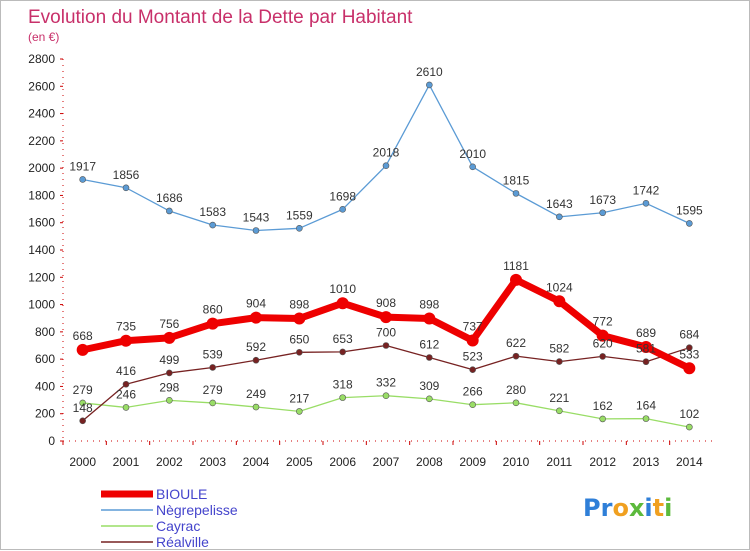 This screenshot has height=551, width=750. I want to click on y-tick-label: 2200, so click(41, 141).